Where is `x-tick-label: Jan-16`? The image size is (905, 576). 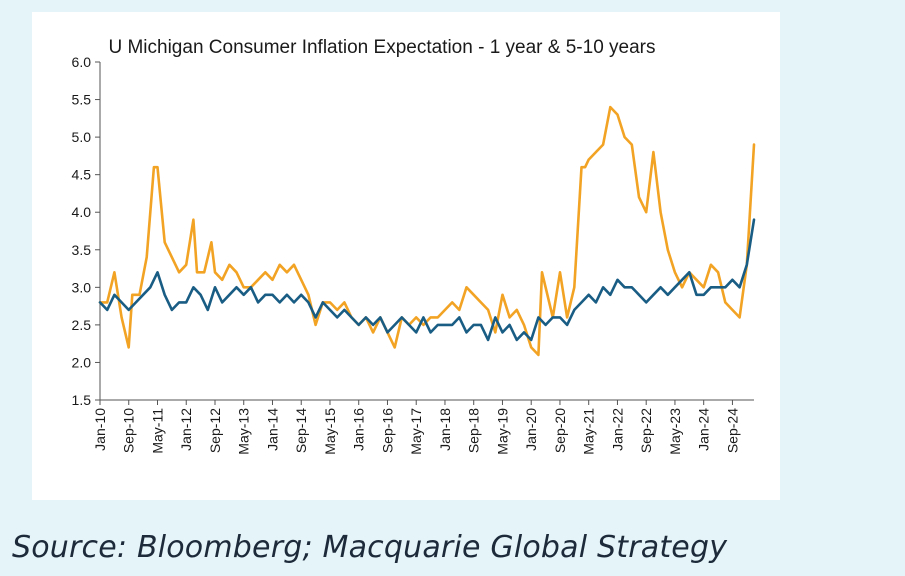 x-tick-label: Jan-16 is located at coordinates (359, 429).